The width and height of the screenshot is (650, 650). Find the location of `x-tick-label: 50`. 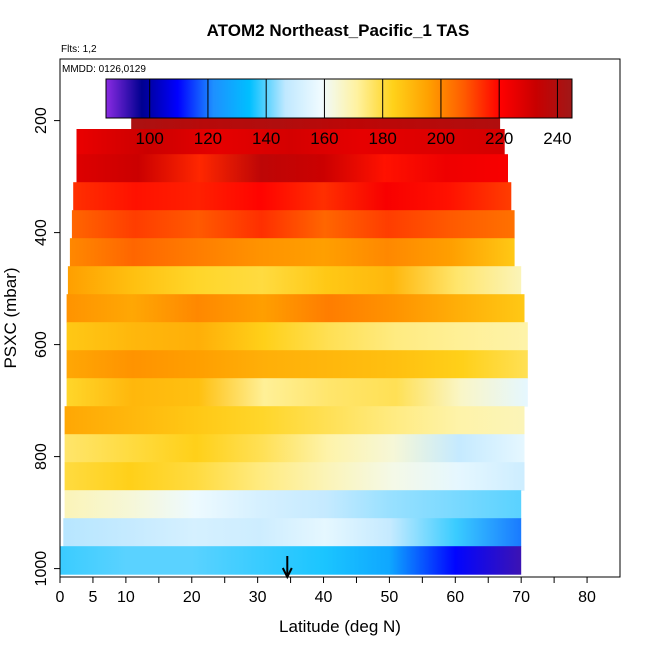

x-tick-label: 50 is located at coordinates (390, 597).